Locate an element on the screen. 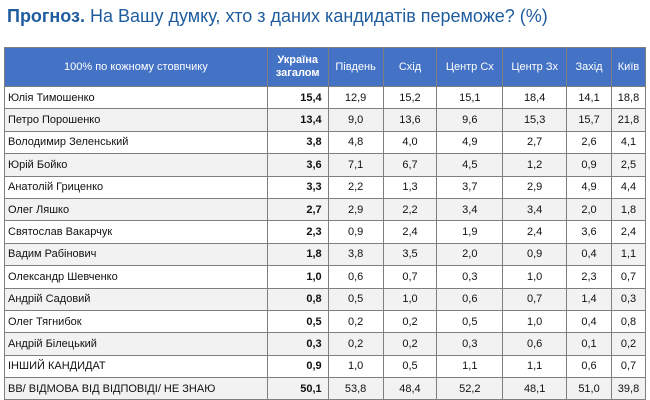 The width and height of the screenshot is (650, 400). table-row: Андрій Садовий 0,8 0,5 1,0 0,6 0,7 1,4 0,3 is located at coordinates (325, 299).